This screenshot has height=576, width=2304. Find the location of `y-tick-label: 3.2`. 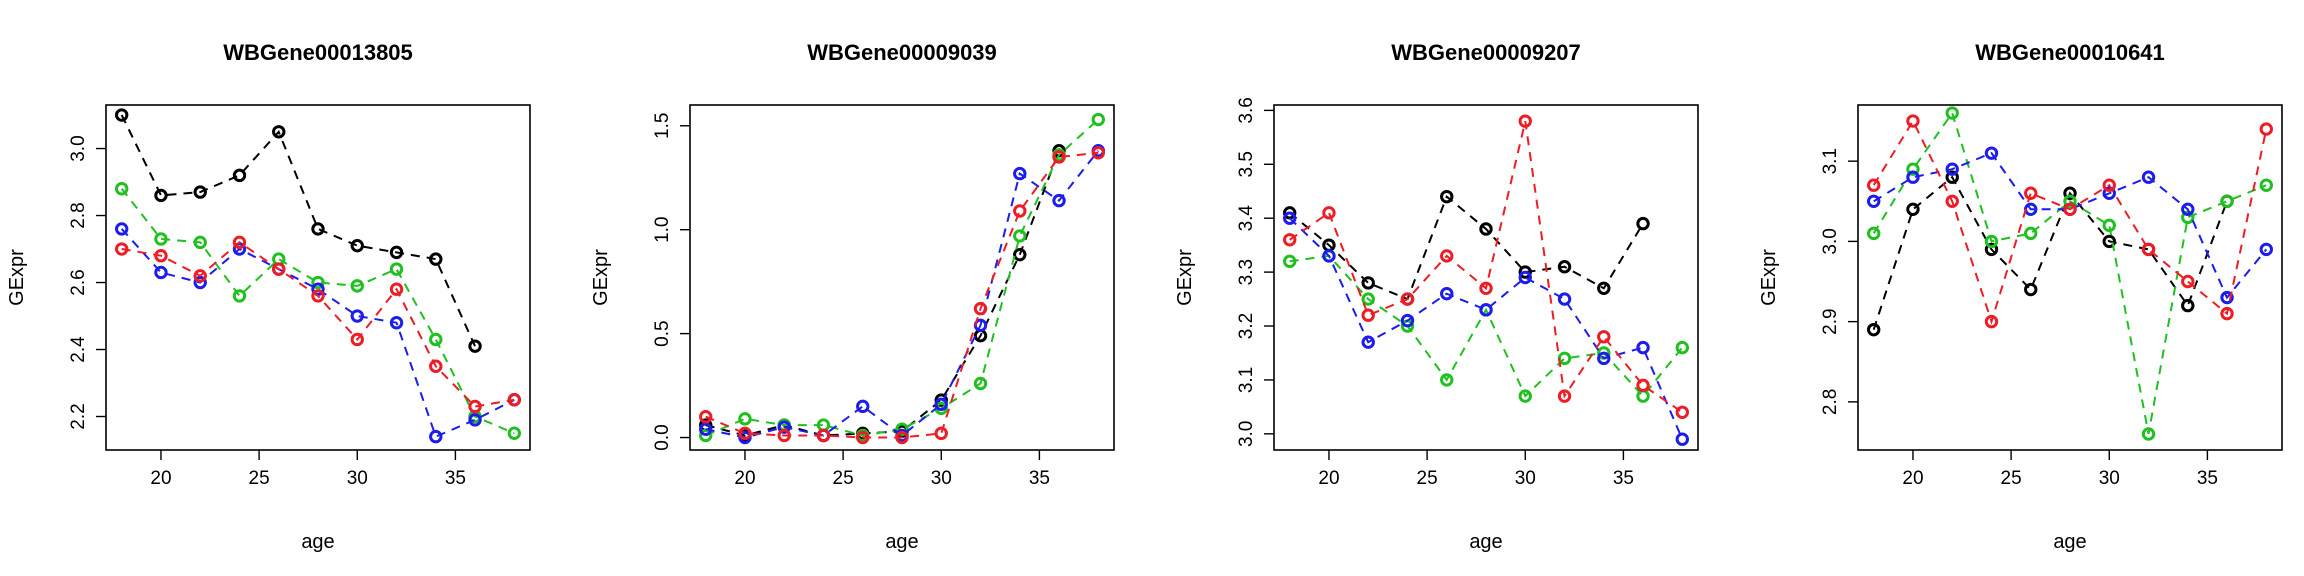

y-tick-label: 3.2 is located at coordinates (1246, 326).